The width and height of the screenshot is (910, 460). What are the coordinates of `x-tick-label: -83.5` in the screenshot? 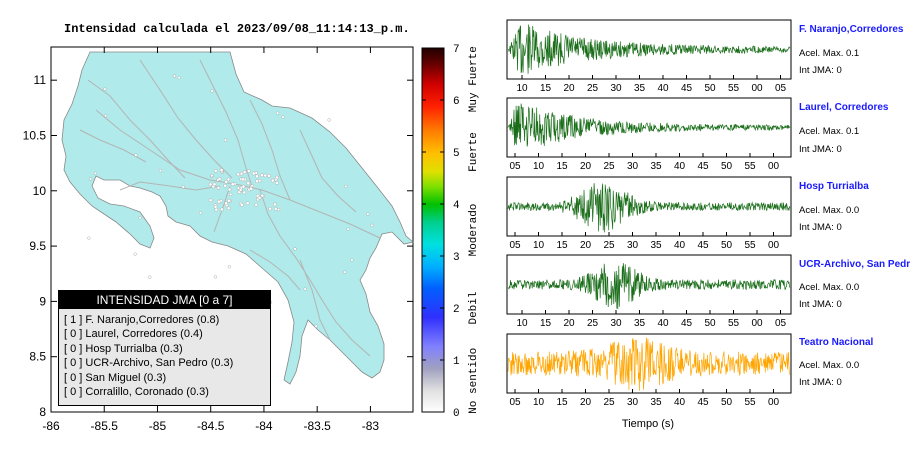 It's located at (317, 426).